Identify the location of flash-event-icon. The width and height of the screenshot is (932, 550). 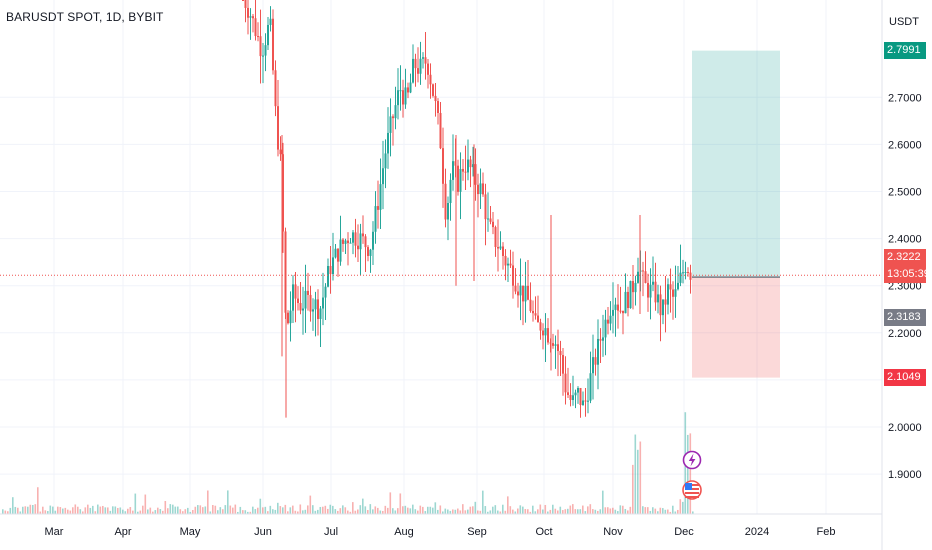
(692, 460).